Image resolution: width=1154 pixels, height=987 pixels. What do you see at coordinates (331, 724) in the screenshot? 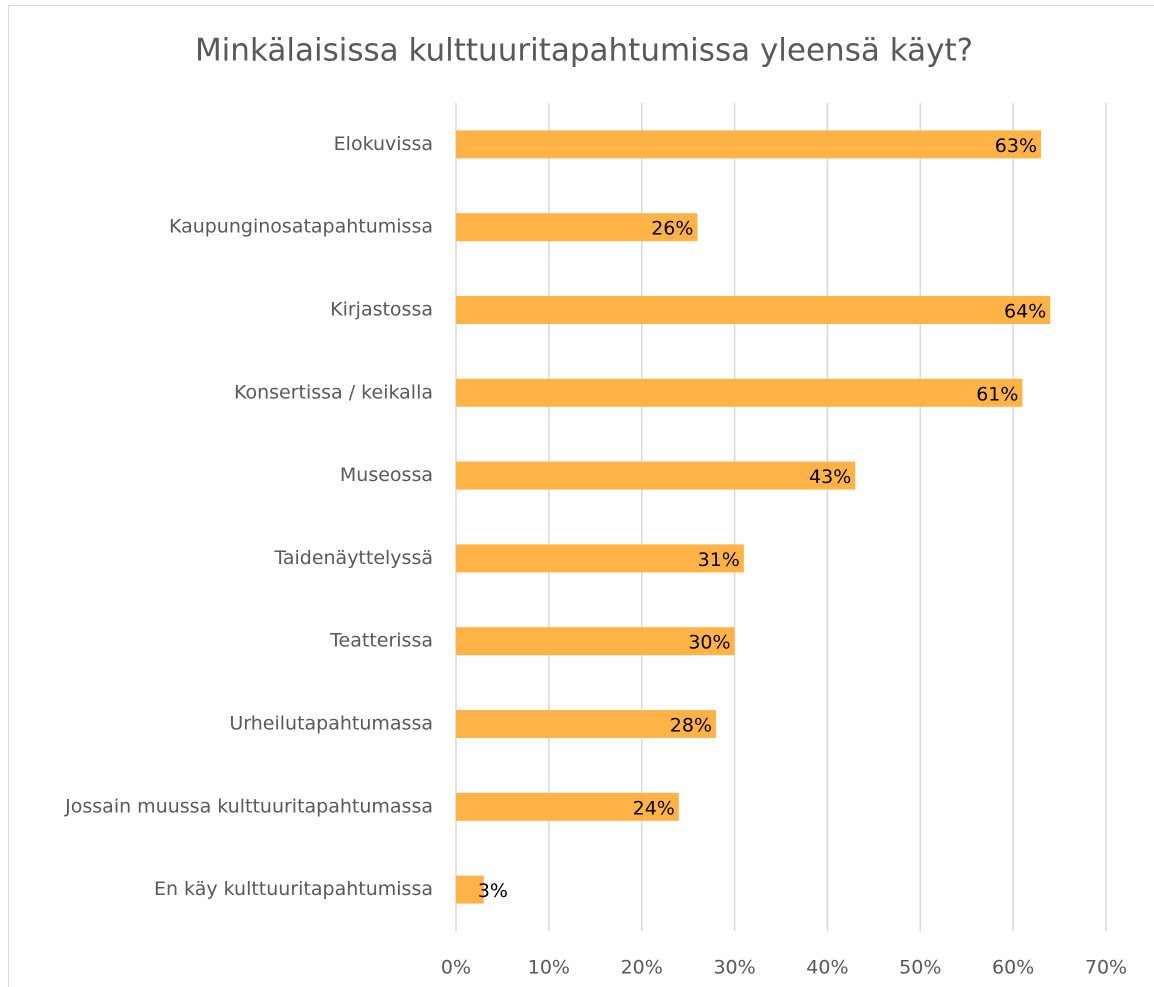
I see `y-tick-label: Urheilutapahtumassa` at bounding box center [331, 724].